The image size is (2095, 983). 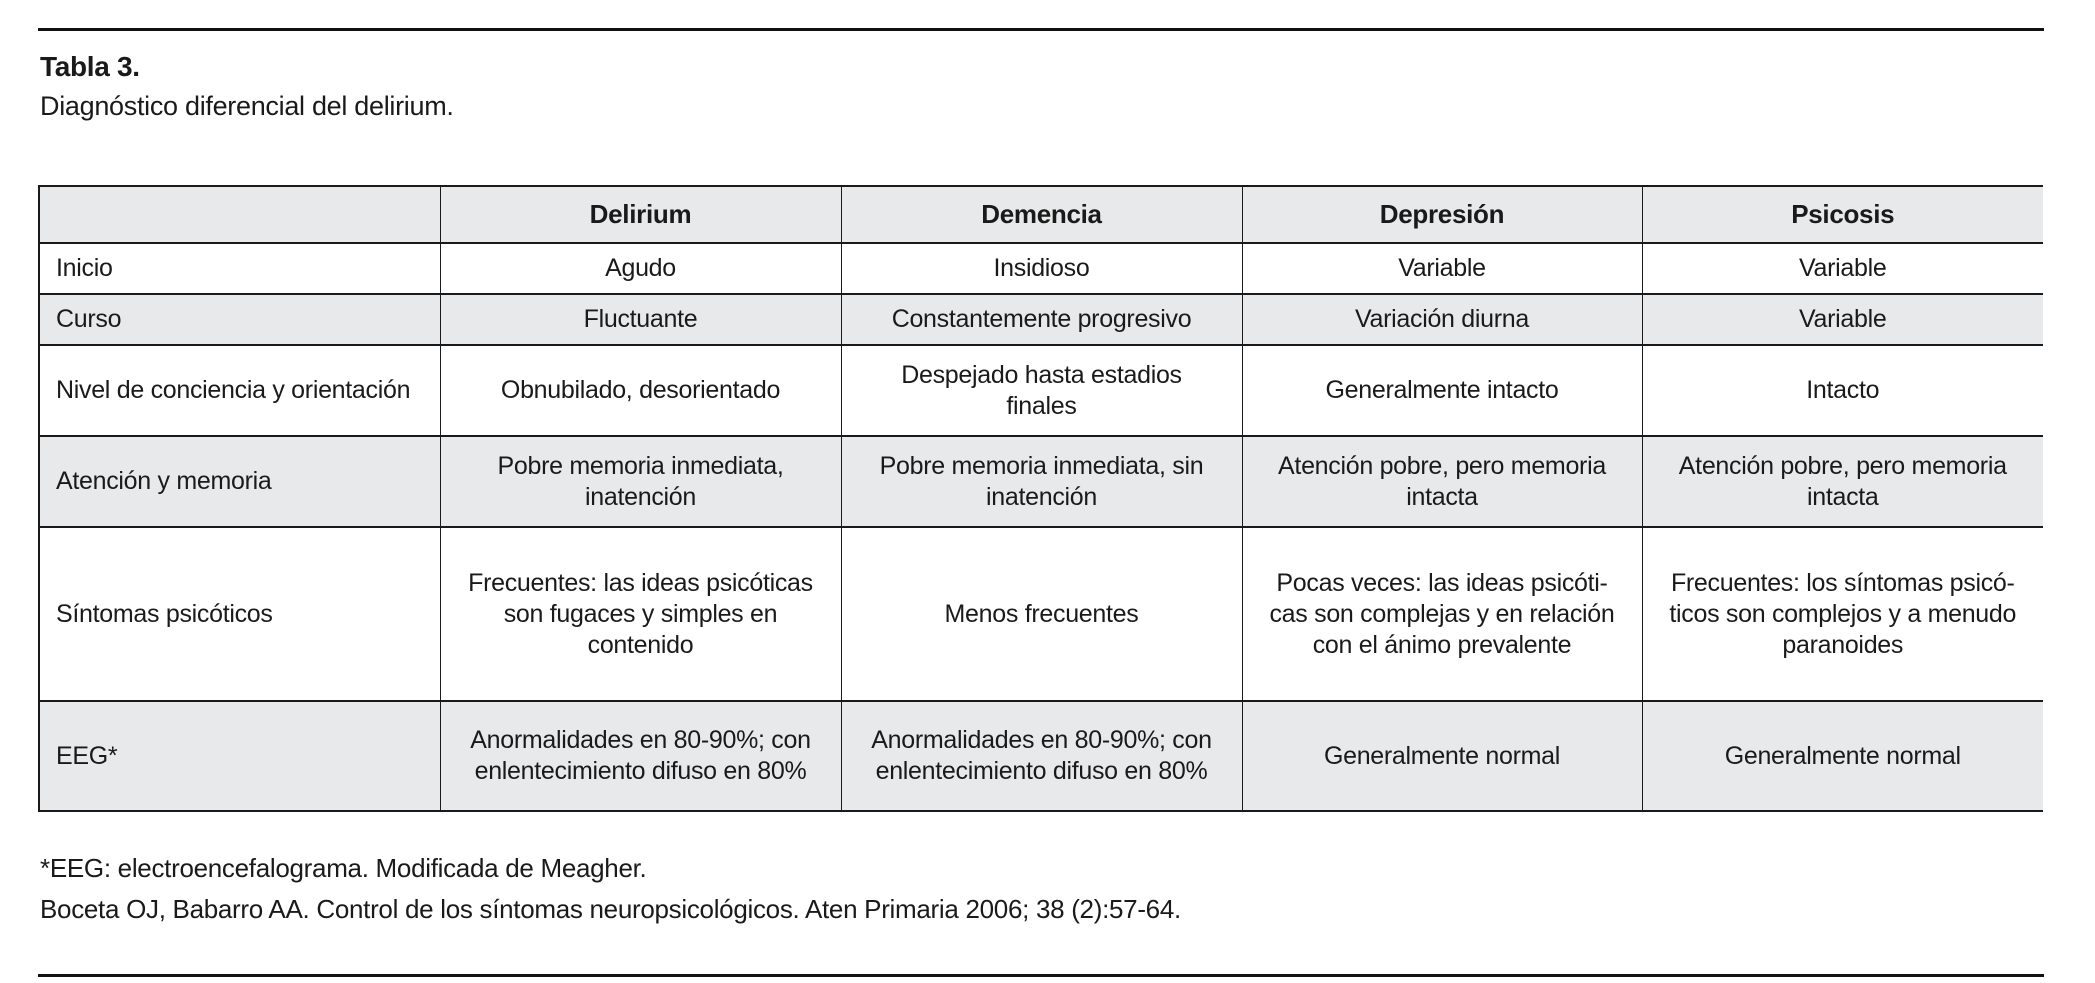 I want to click on row-label-inicio: Inicio, so click(x=239, y=268).